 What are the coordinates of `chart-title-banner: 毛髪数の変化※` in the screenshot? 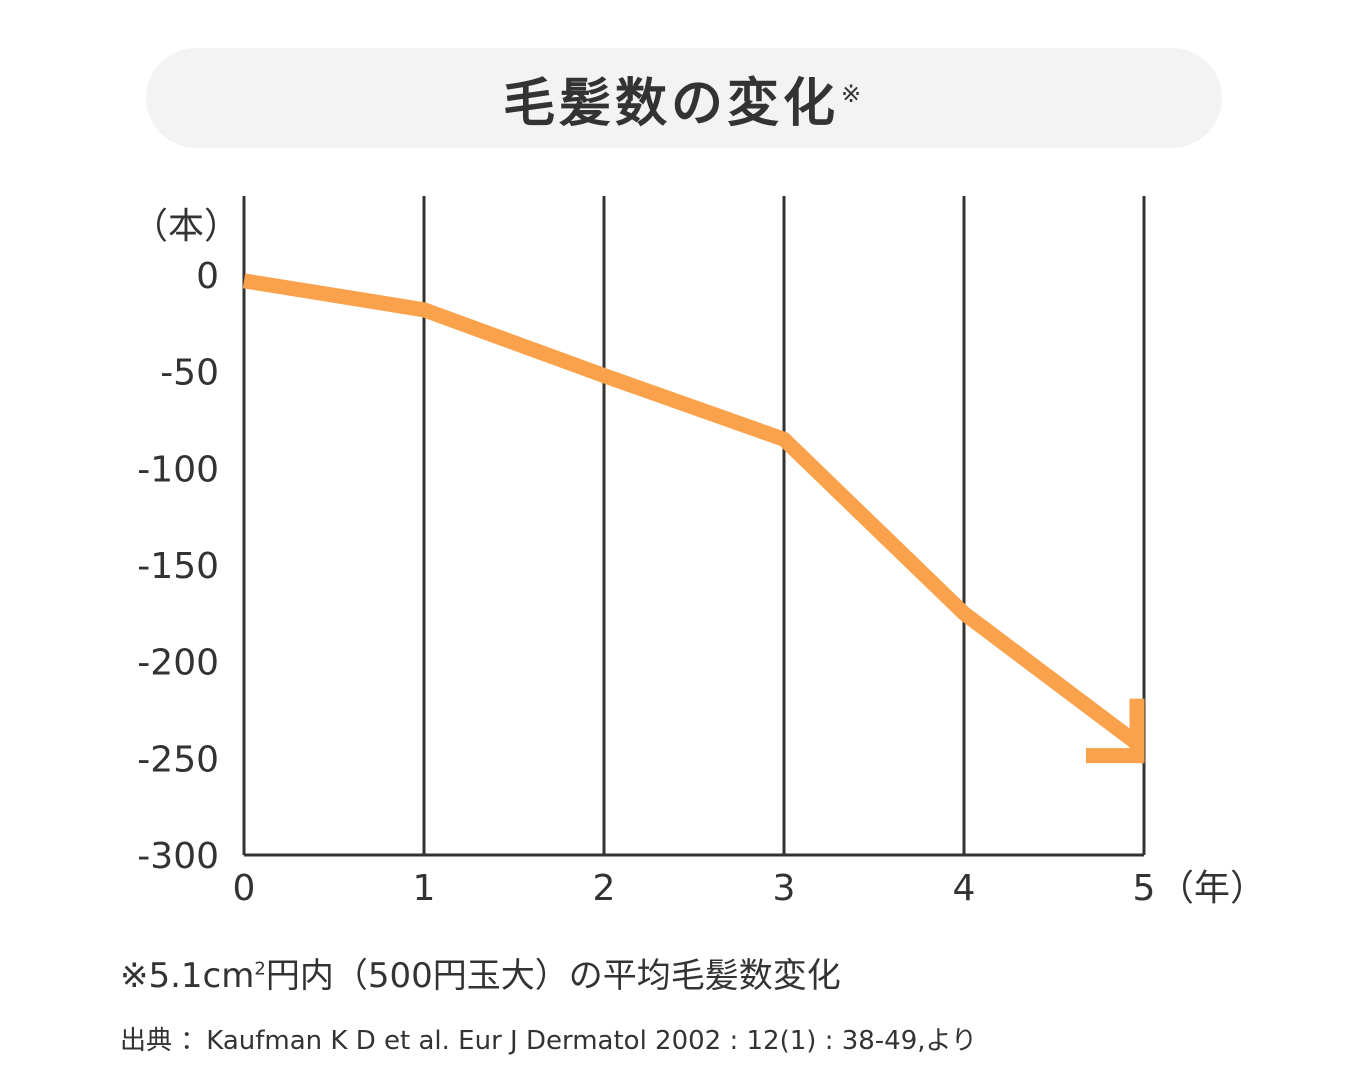 It's located at (684, 98).